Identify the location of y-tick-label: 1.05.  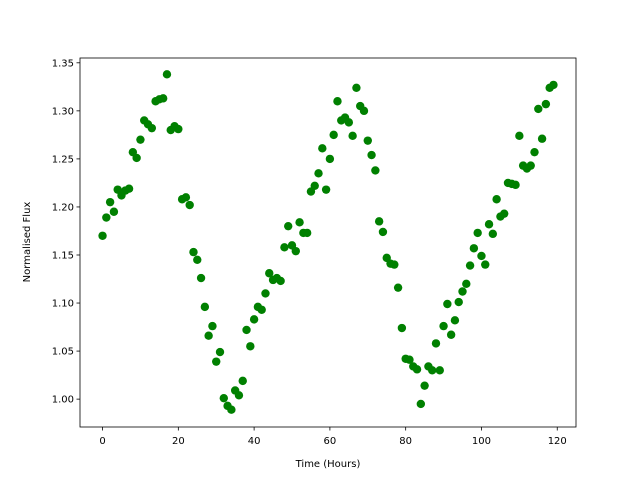
(63, 352).